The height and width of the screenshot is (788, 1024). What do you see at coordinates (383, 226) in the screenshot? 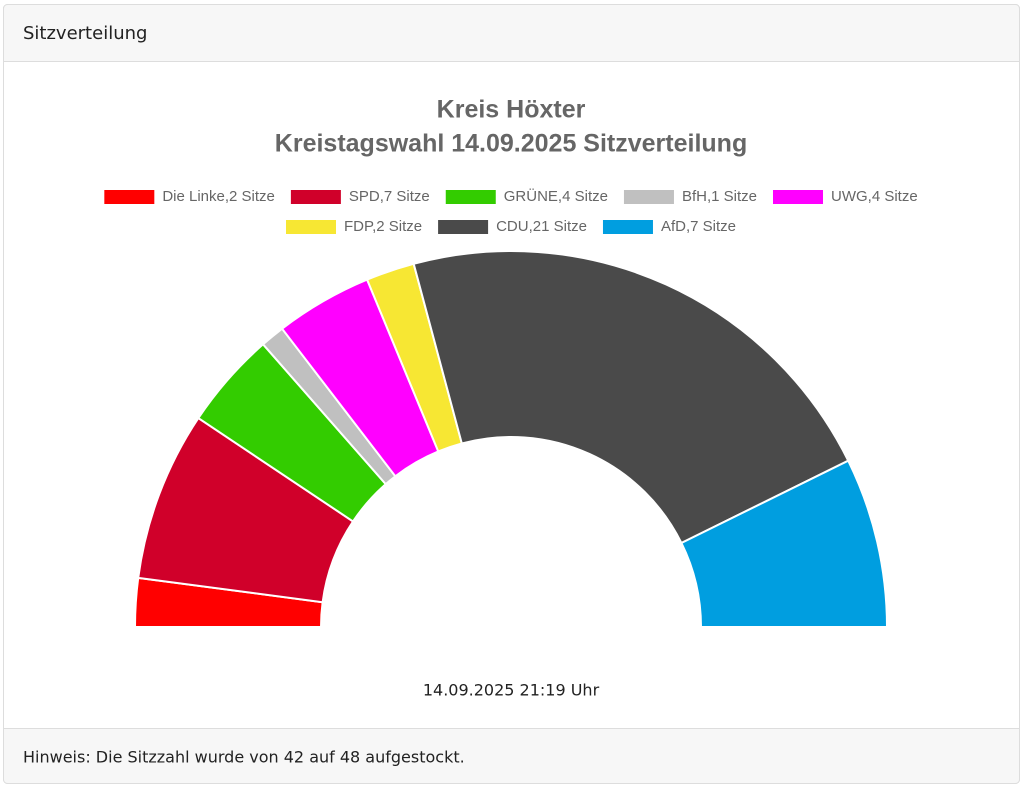
I see `legend-label: FDP,2 Sitze` at bounding box center [383, 226].